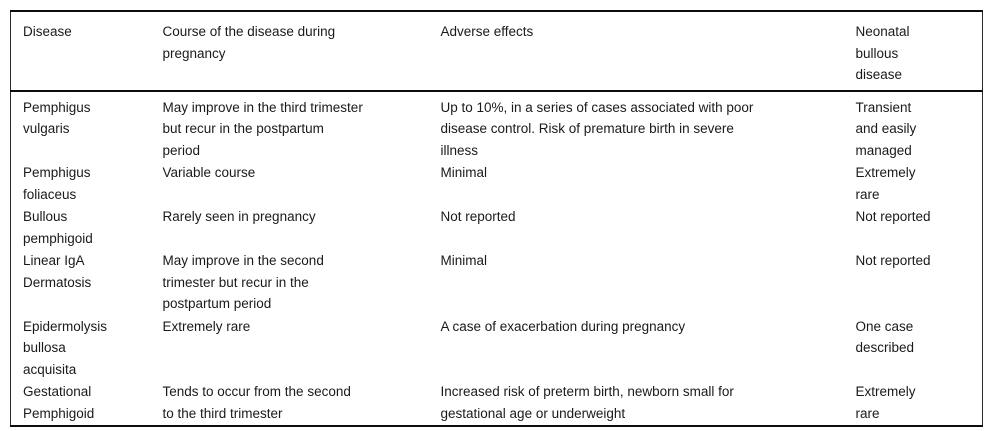 The height and width of the screenshot is (431, 992). Describe the element at coordinates (239, 216) in the screenshot. I see `cell-course: Rarely seen in pregnancy` at that location.